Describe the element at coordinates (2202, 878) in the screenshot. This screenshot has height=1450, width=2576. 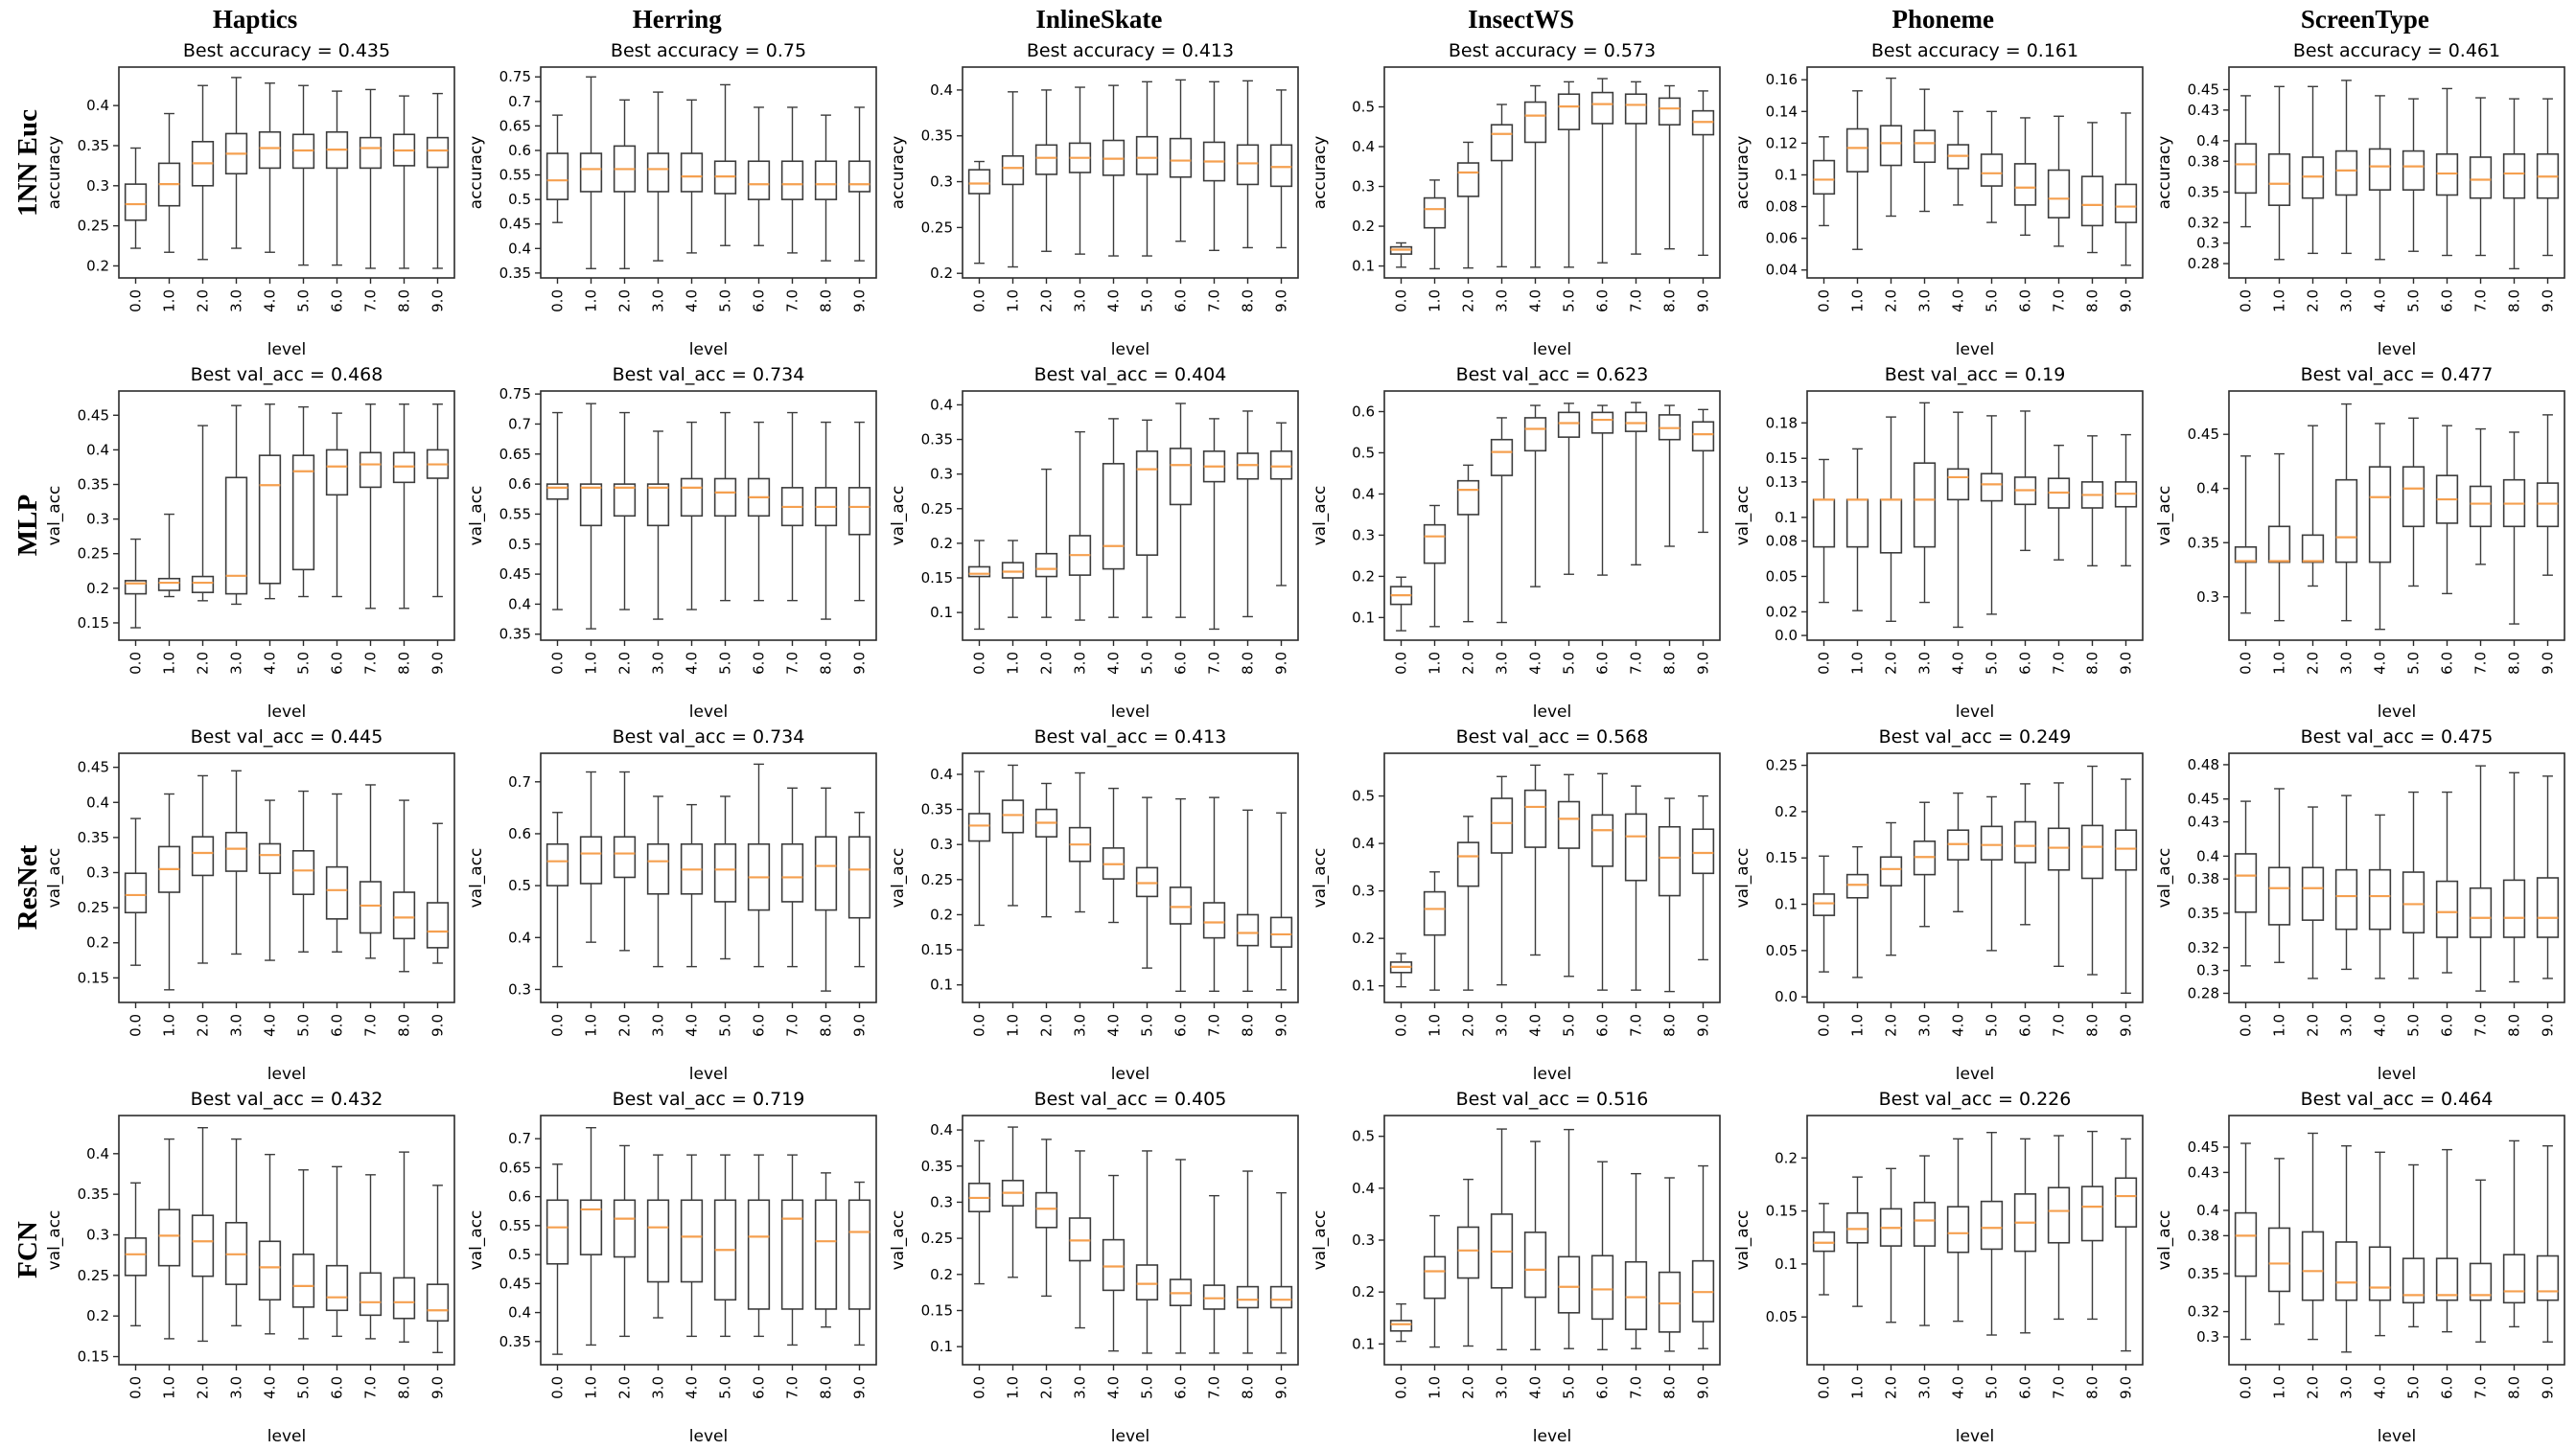
I see `y-tick-label: 0.38` at that location.